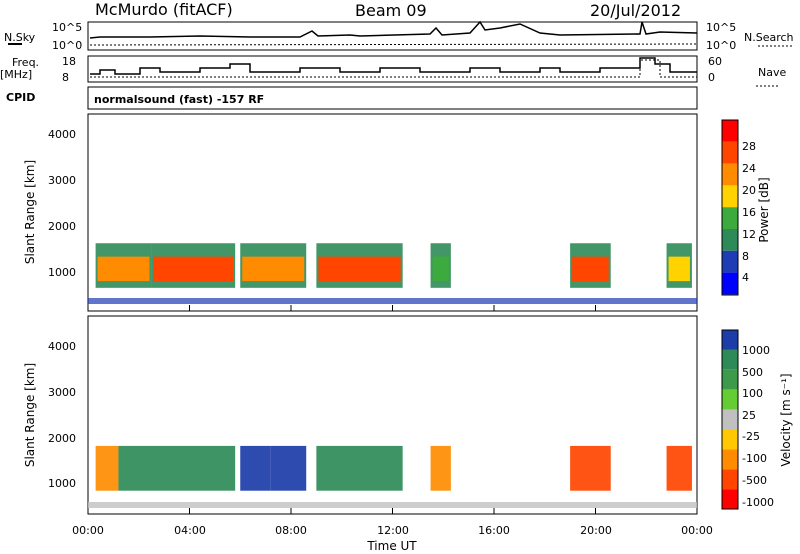 Image resolution: width=800 pixels, height=554 pixels. Describe the element at coordinates (62, 226) in the screenshot. I see `power-ytick-2000: 2000` at that location.